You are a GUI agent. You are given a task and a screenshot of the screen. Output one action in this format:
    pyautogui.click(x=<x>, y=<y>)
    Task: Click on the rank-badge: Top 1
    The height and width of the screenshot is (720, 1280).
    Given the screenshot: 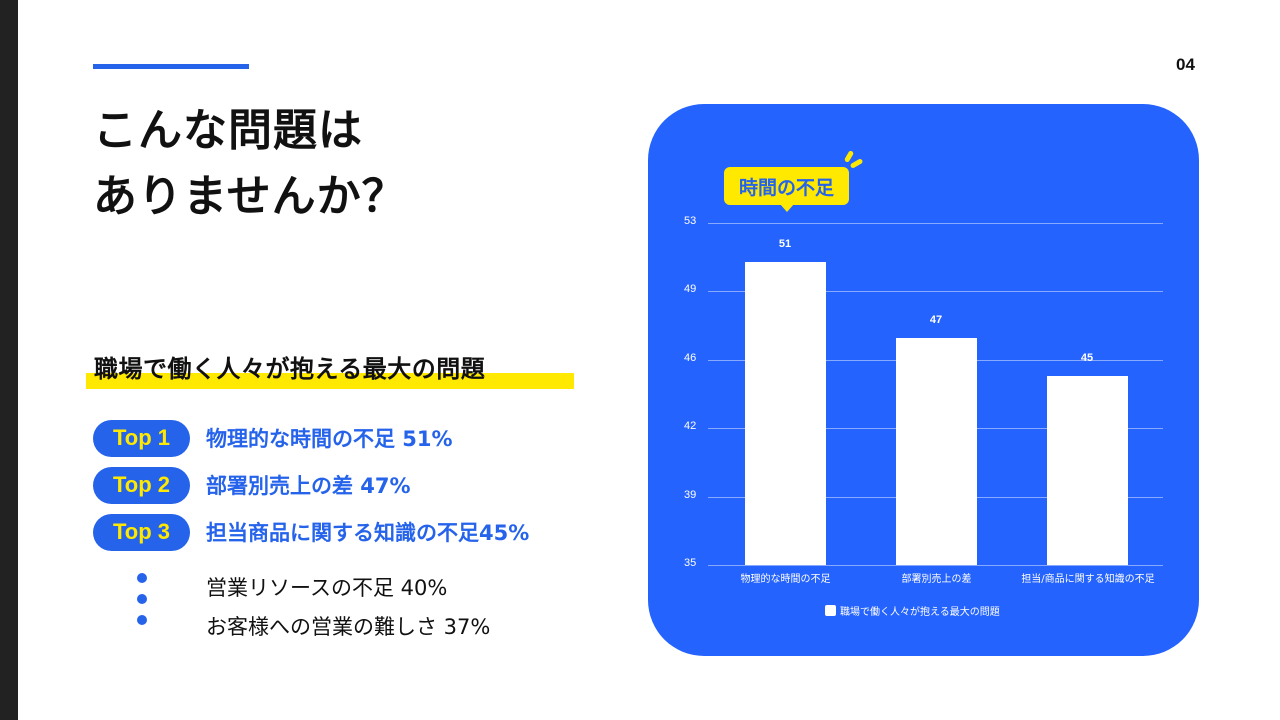 What is the action you would take?
    pyautogui.click(x=141, y=438)
    